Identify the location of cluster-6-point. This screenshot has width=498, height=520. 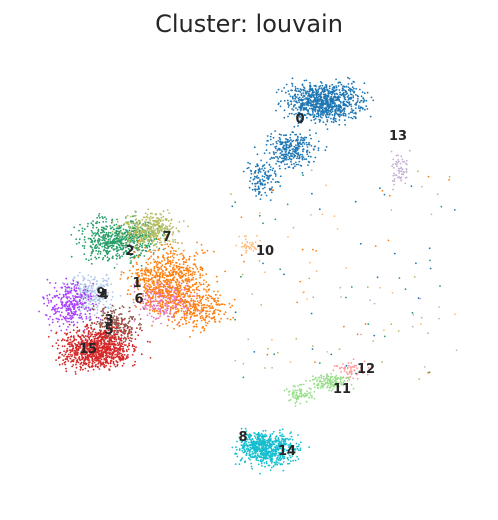
(134, 320).